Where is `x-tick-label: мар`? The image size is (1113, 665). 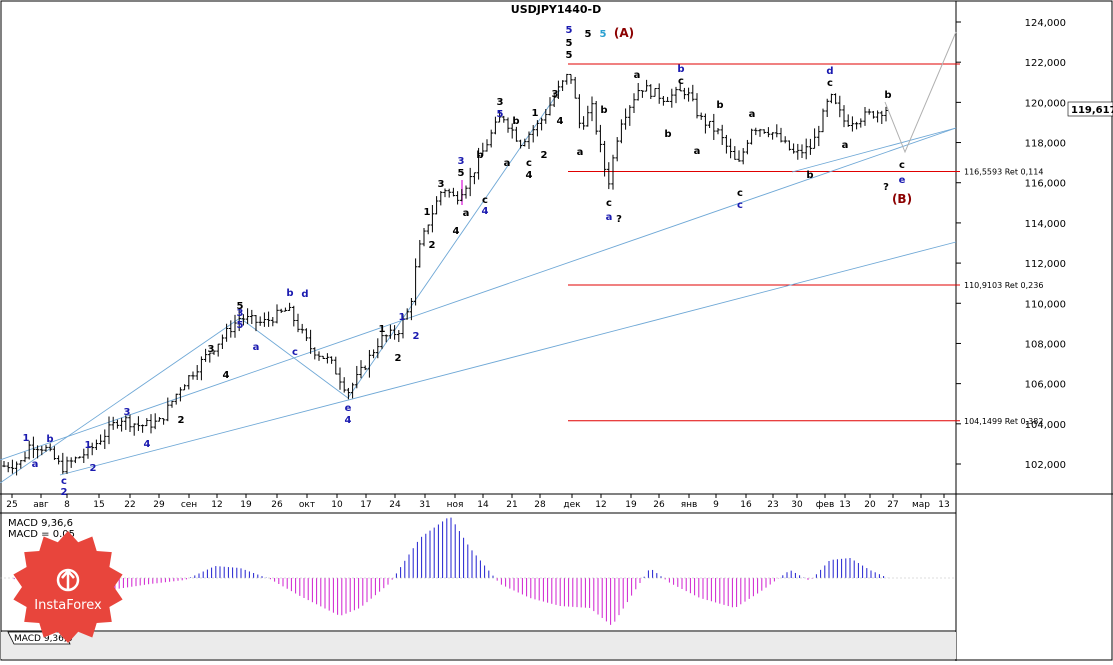 x-tick-label: мар is located at coordinates (921, 505).